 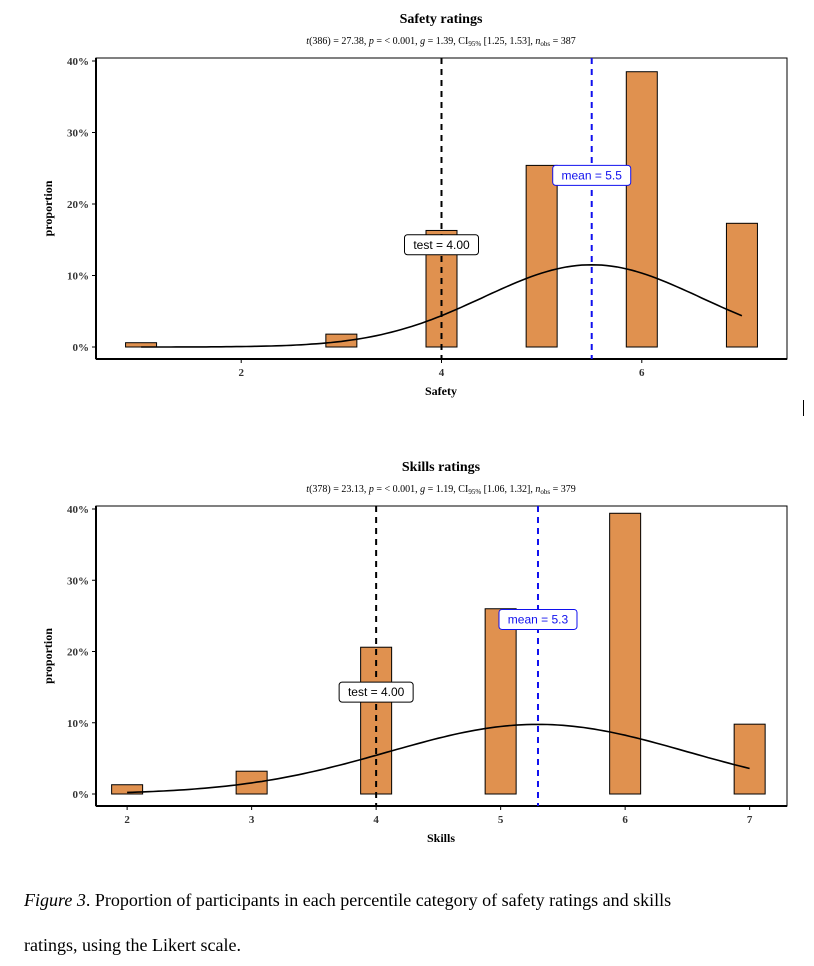 What do you see at coordinates (501, 820) in the screenshot?
I see `x-tick-label: 5` at bounding box center [501, 820].